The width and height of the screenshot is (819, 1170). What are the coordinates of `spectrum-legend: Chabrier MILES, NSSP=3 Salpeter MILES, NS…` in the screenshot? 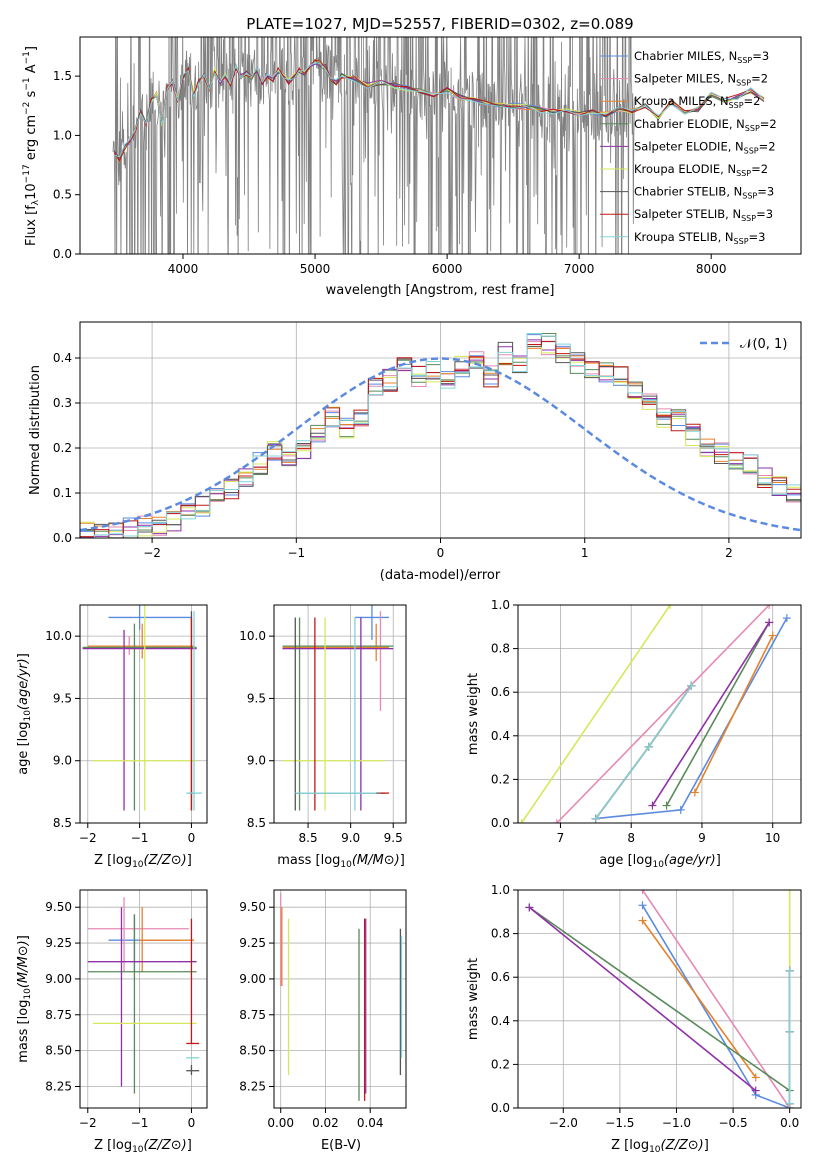 It's located at (688, 147).